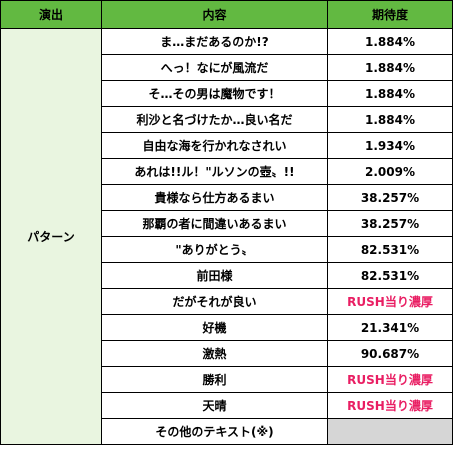 This screenshot has height=461, width=454. I want to click on table-row: 利沙と名づけたか…良い名だ 1.884%, so click(227, 119).